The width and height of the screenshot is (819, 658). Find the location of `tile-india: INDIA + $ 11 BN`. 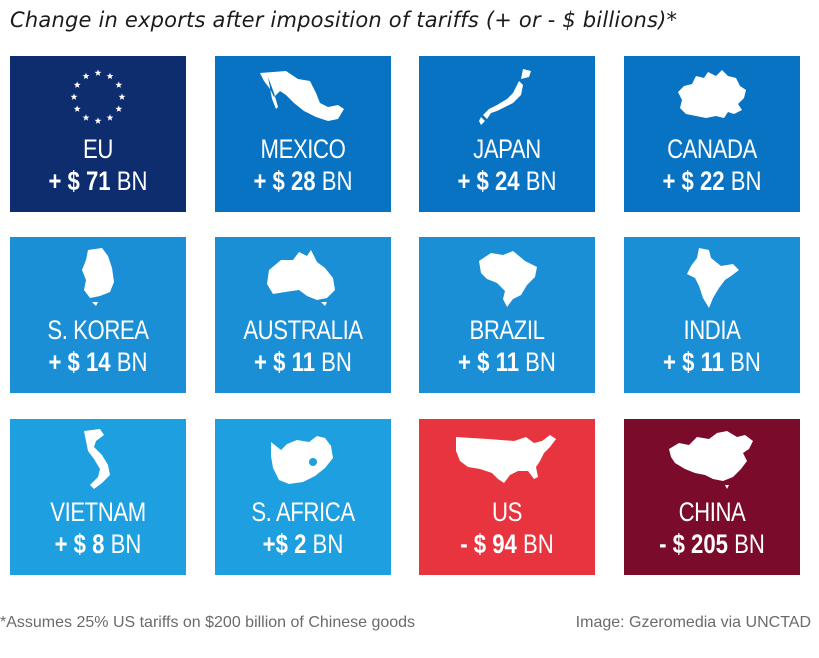

tile-india: INDIA + $ 11 BN is located at coordinates (712, 315).